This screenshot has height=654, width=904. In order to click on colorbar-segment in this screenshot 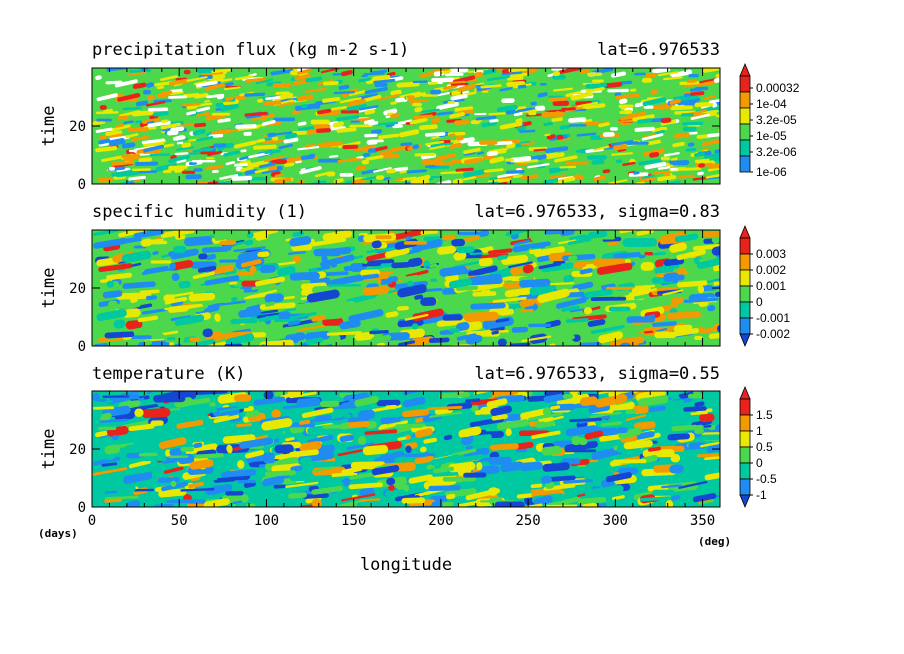, I will do `click(745, 84)`.